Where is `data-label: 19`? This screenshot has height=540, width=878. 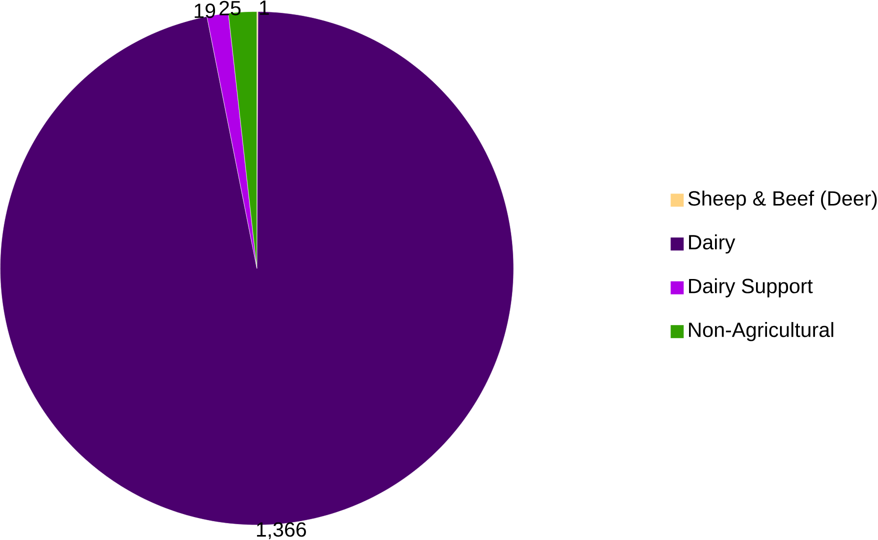
data-label: 19 is located at coordinates (205, 11).